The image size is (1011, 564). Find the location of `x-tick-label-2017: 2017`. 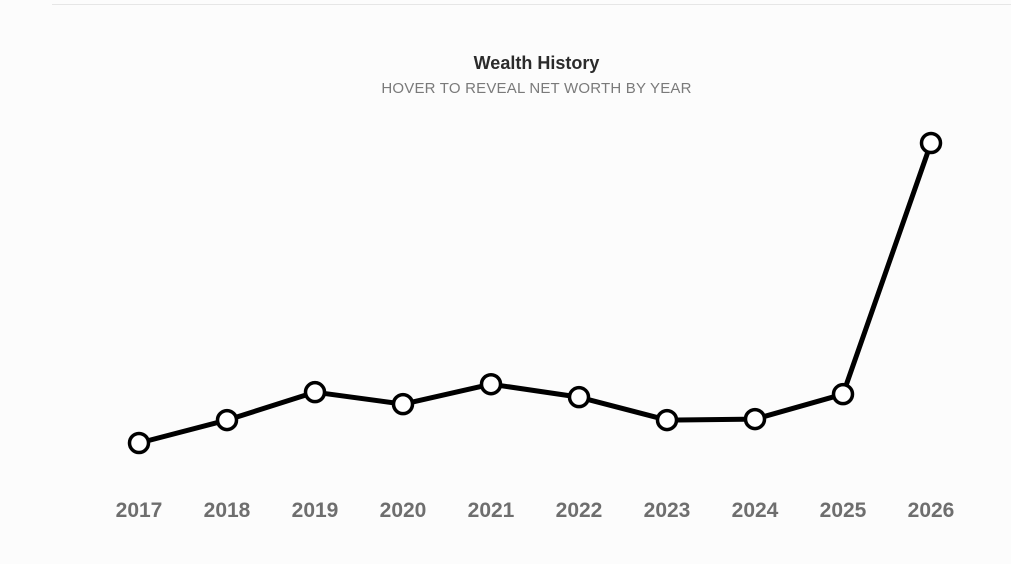

x-tick-label-2017: 2017 is located at coordinates (139, 510).